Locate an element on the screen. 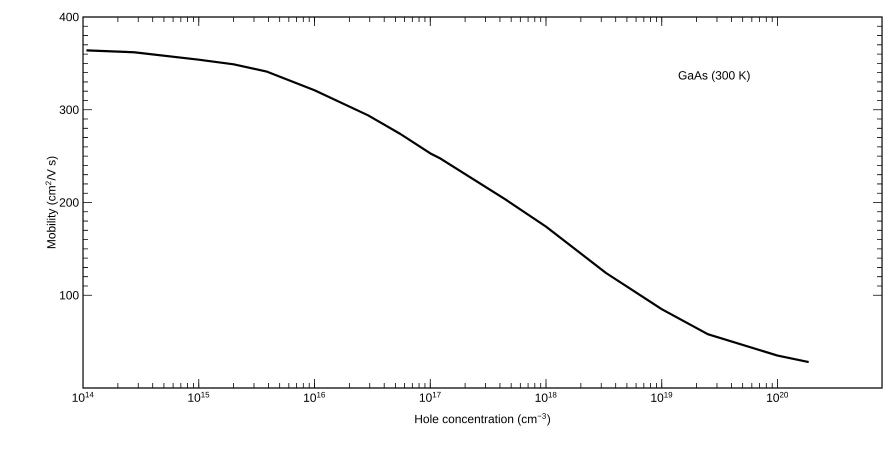 This screenshot has width=883, height=453. x-tick-label: 10$^{18}$ is located at coordinates (546, 397).